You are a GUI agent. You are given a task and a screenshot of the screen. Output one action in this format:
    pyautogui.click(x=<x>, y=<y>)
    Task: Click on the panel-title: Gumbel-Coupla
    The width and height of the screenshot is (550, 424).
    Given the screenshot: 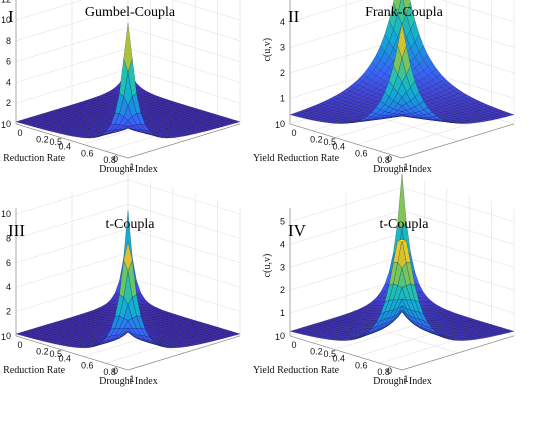 What is the action you would take?
    pyautogui.click(x=130, y=12)
    